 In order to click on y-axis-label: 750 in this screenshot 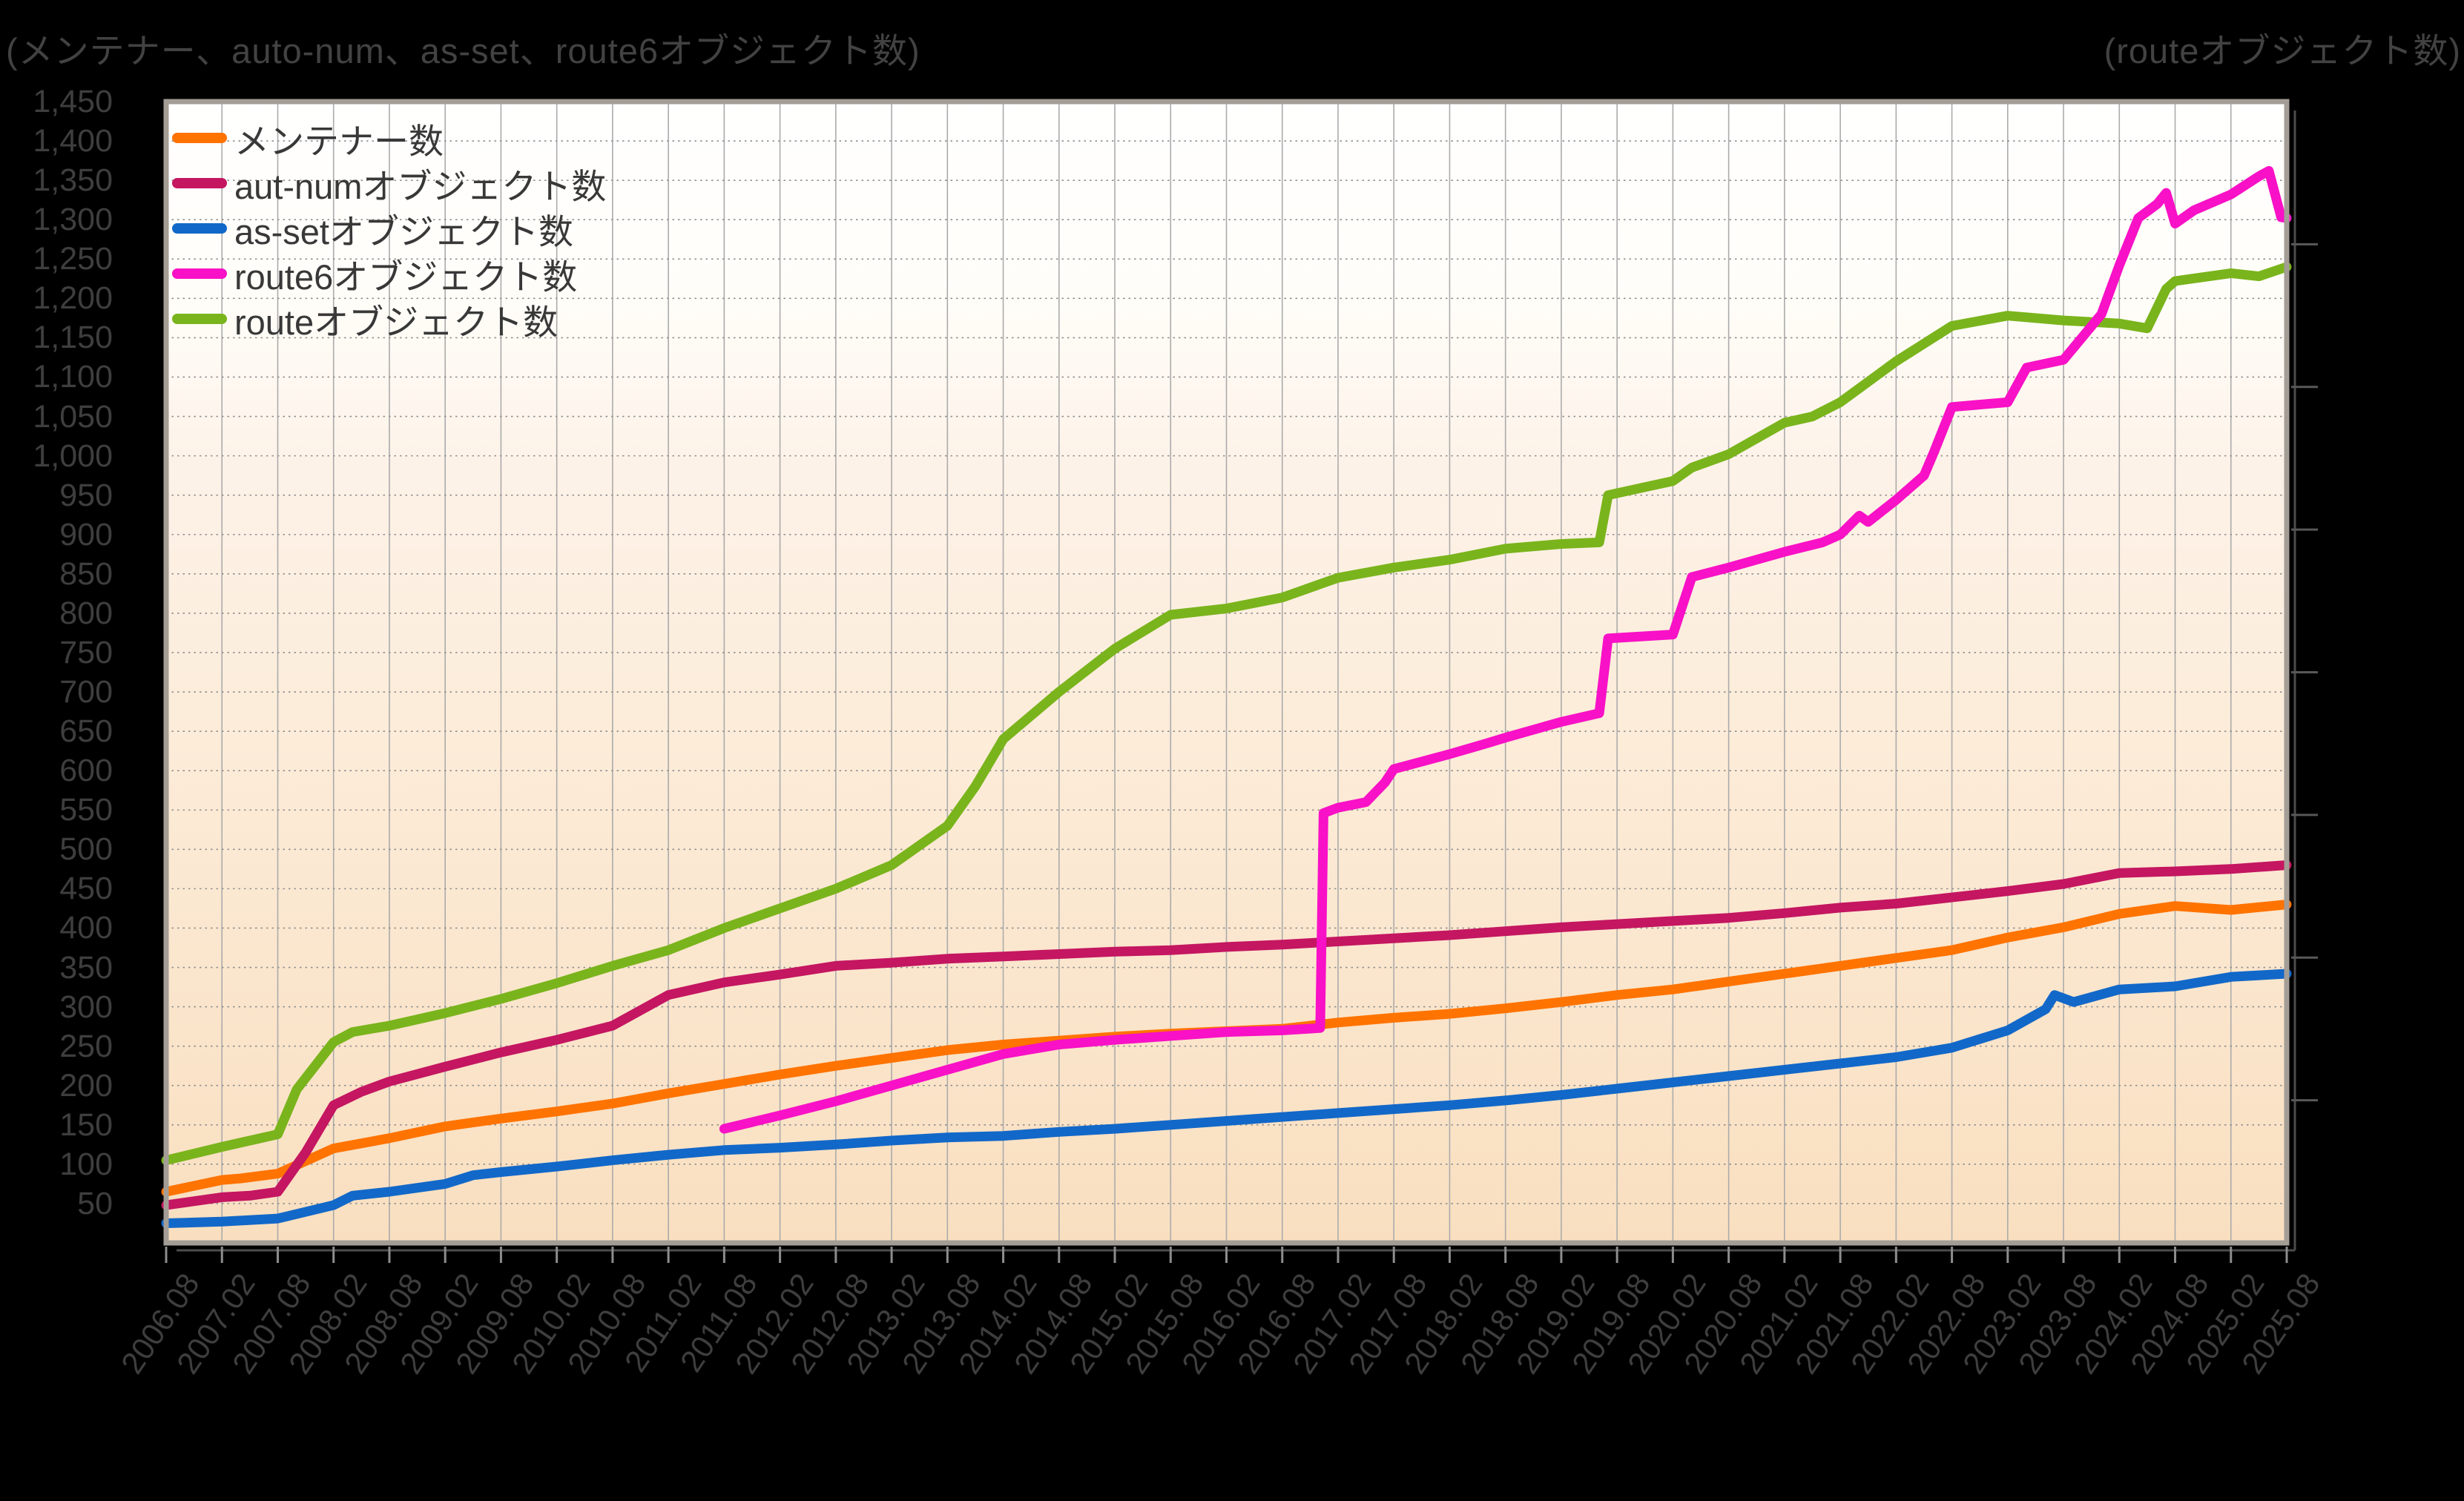, I will do `click(86, 652)`.